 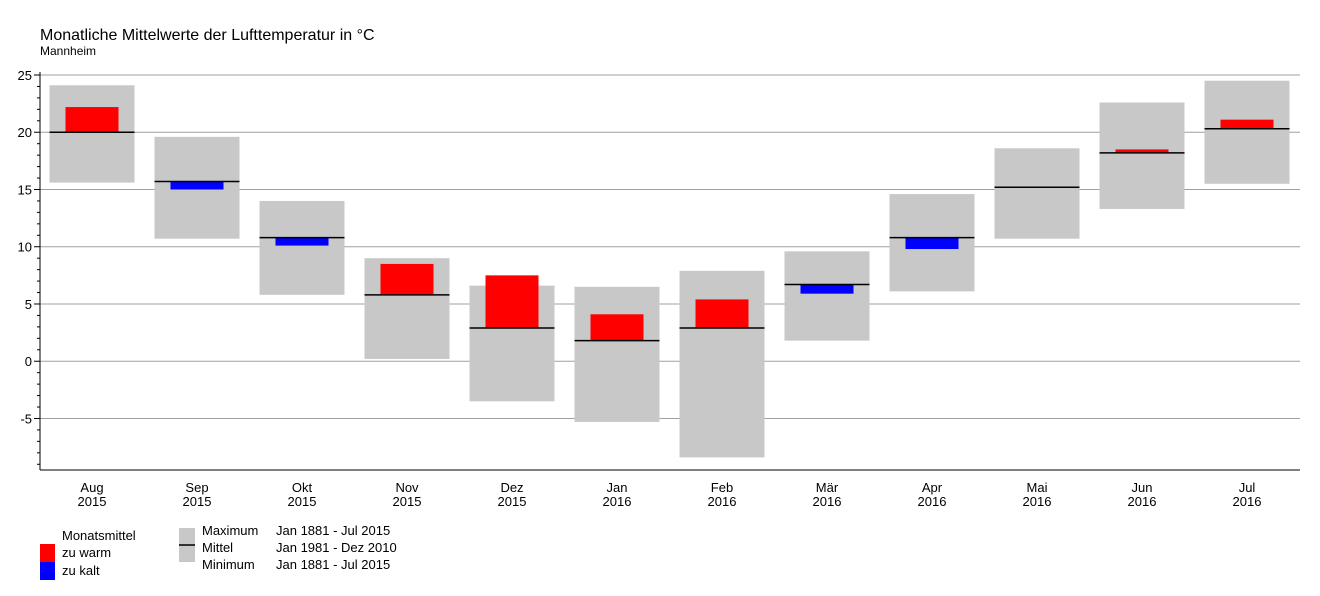 I want to click on chart-subtitle: Mannheim, so click(x=68, y=51).